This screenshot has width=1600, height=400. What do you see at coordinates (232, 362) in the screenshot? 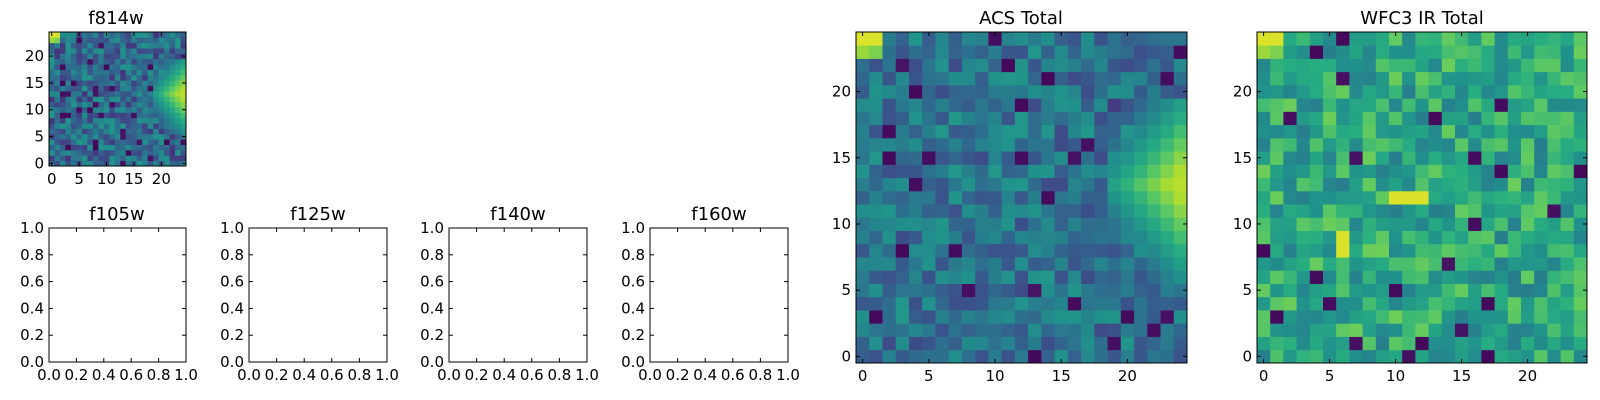
I see `y-tick-label: 0.0` at bounding box center [232, 362].